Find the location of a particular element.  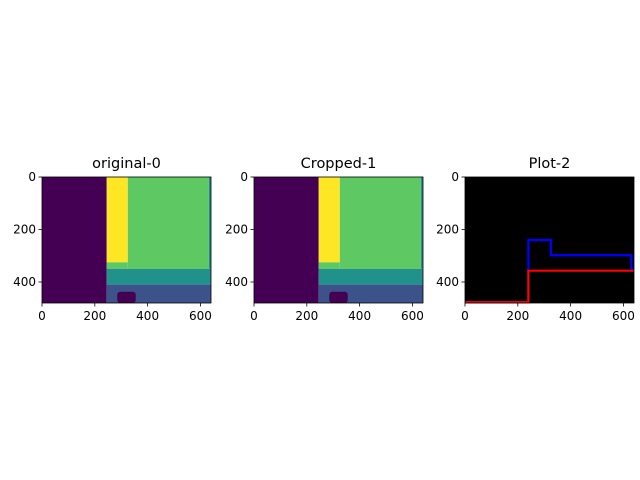

panel-2: 0 200 400 600 0 200 400 Plot-2 is located at coordinates (535, 239).